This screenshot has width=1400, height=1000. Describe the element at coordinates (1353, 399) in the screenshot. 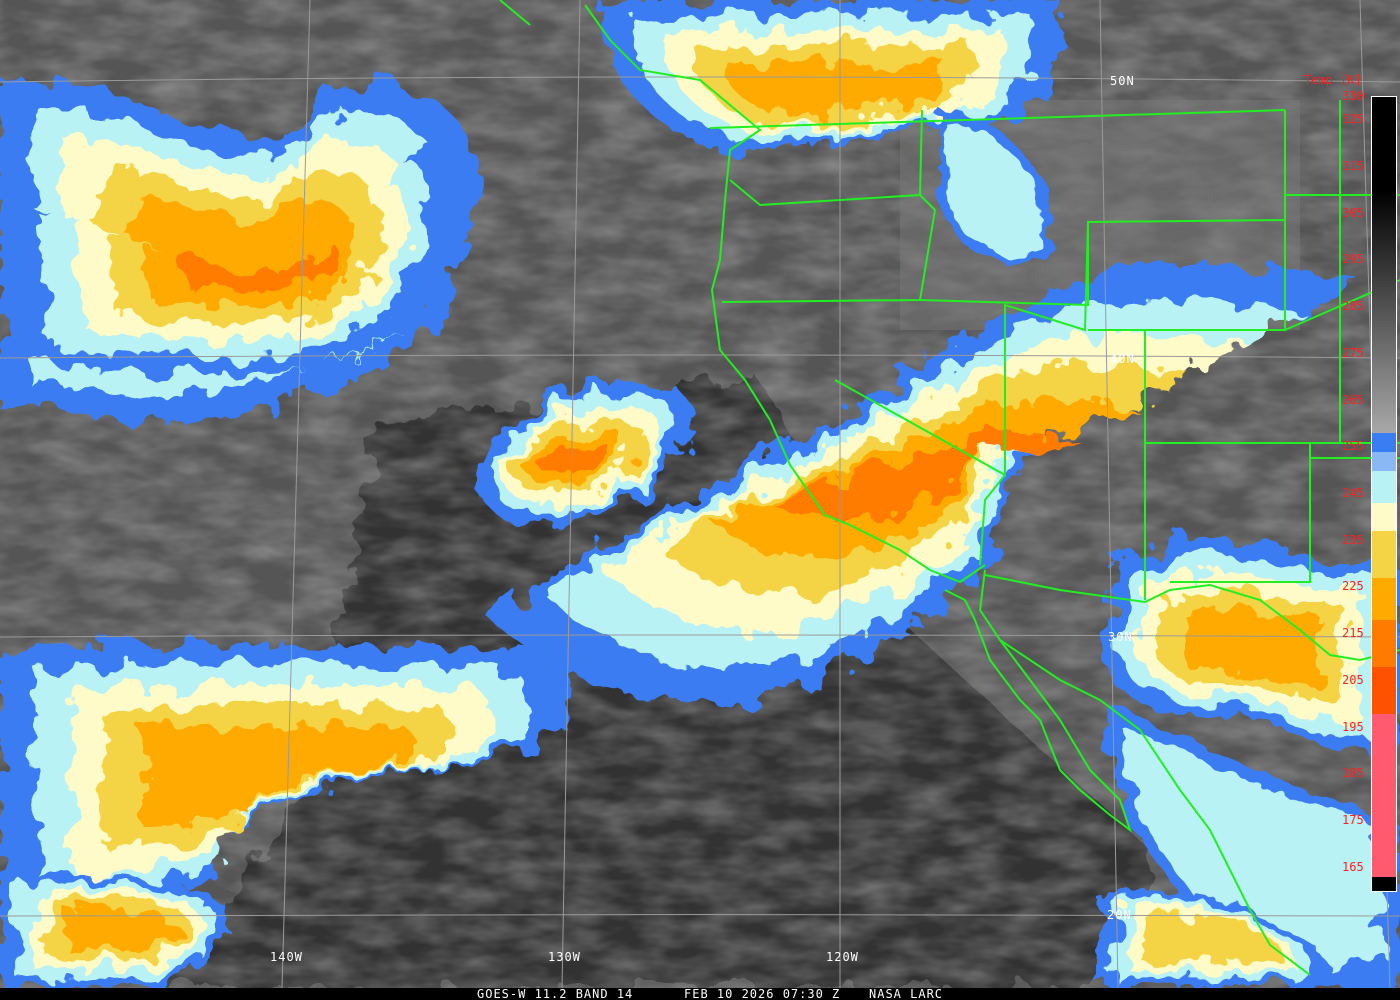

I see `colorbar-tick-label: 265` at that location.